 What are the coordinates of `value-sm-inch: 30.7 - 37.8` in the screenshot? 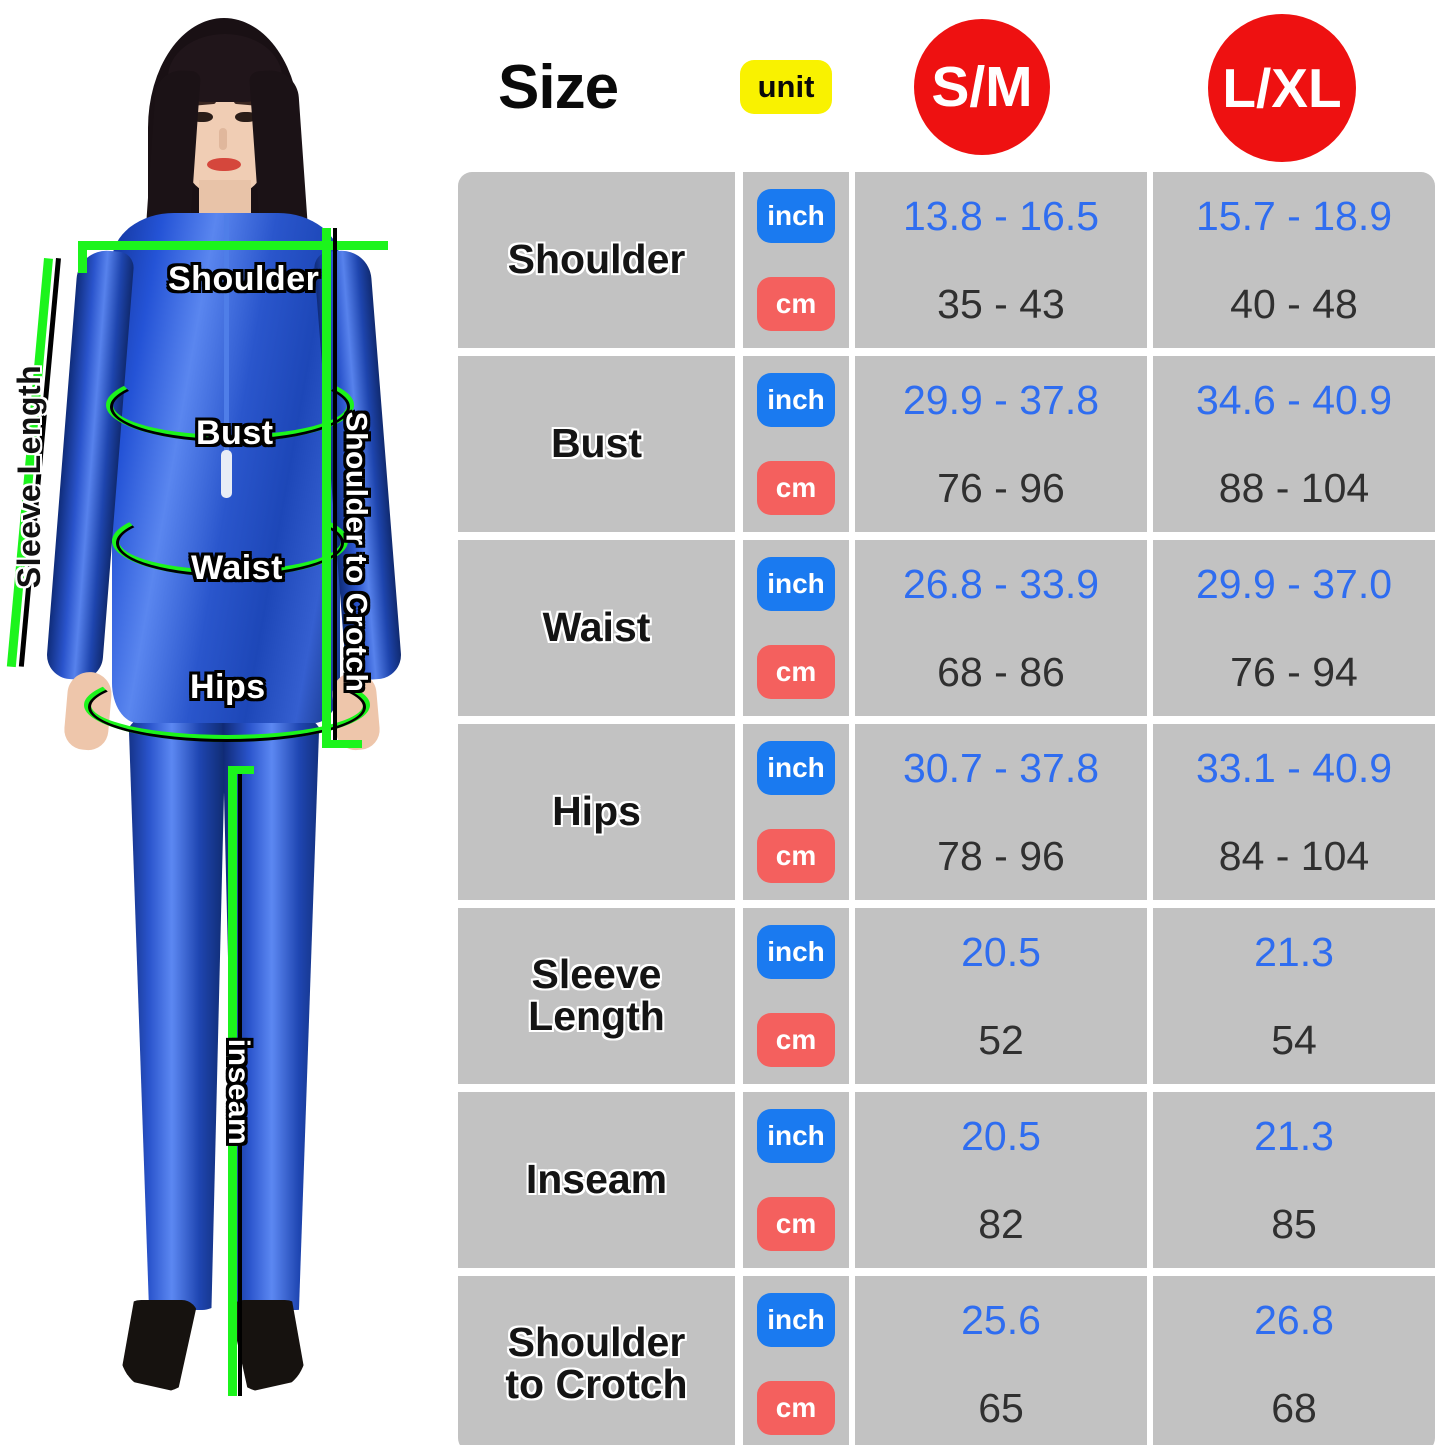 It's located at (1001, 768).